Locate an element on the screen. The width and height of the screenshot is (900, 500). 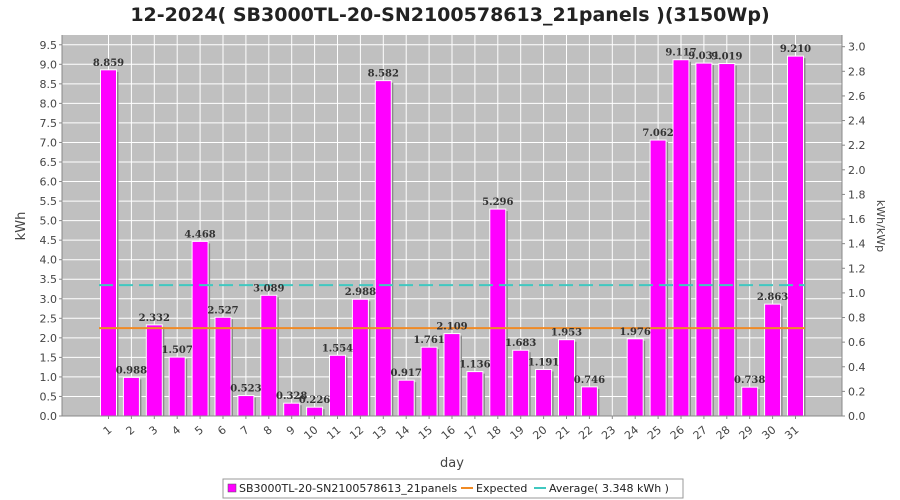
x-tick-label: 28 is located at coordinates (723, 432).